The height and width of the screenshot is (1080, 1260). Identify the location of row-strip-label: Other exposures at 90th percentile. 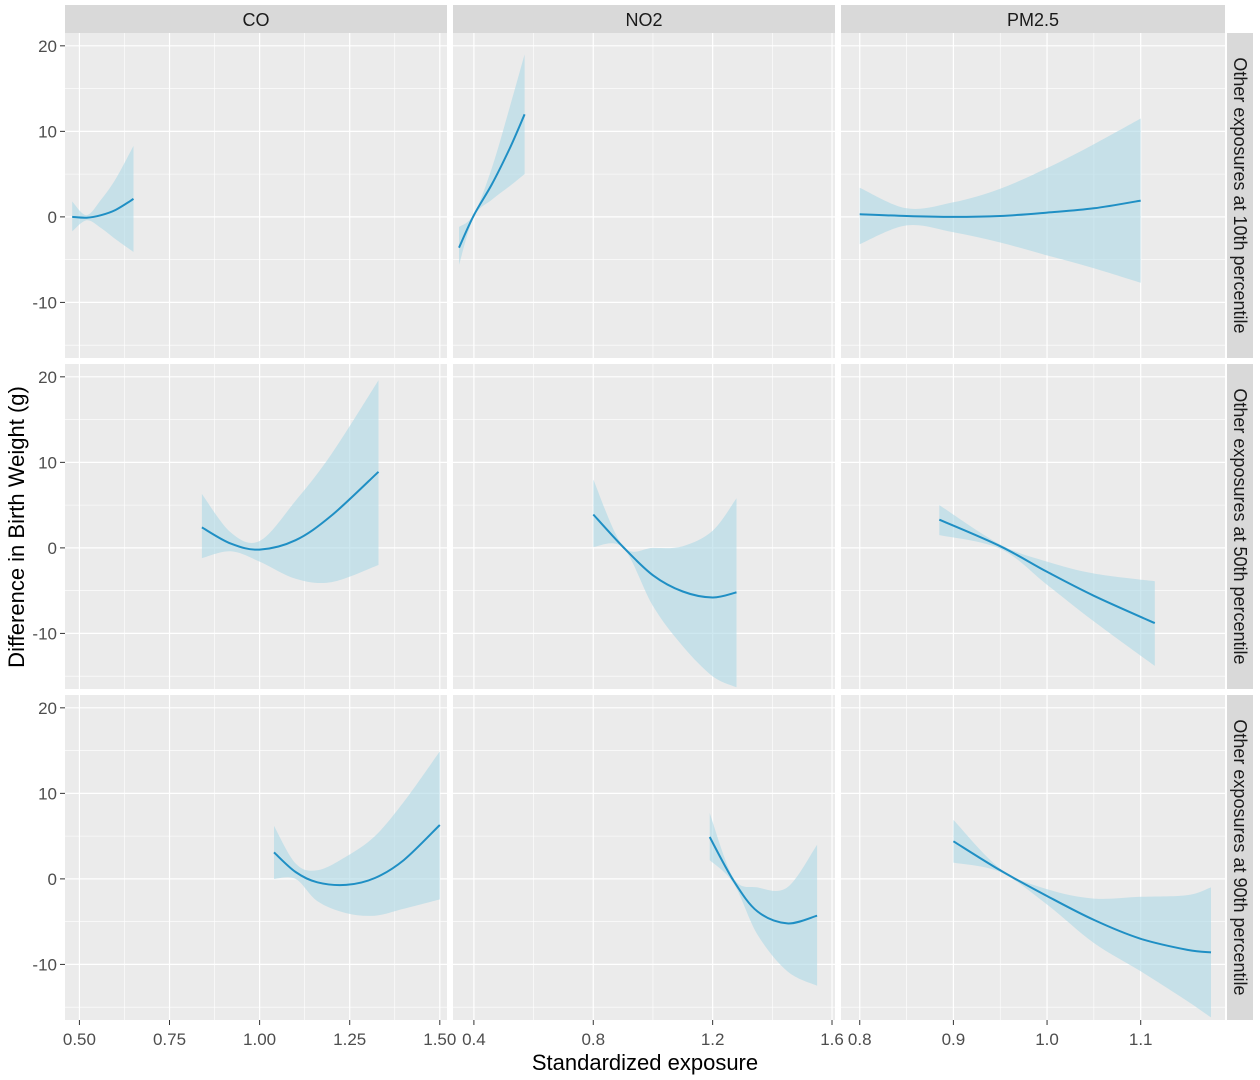
(1240, 857).